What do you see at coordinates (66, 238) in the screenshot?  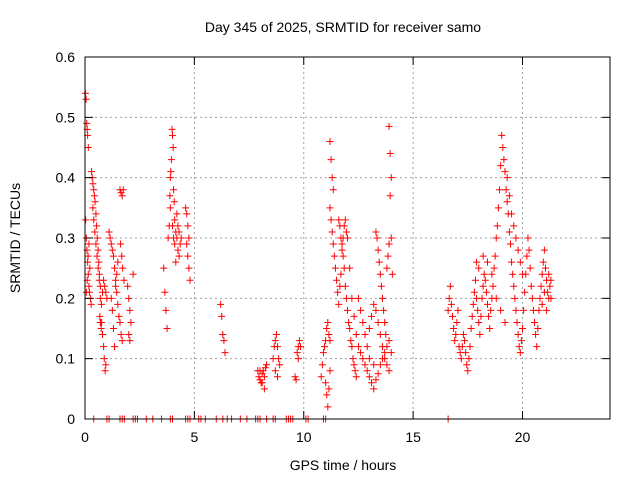 I see `y-tick-label: 0.3` at bounding box center [66, 238].